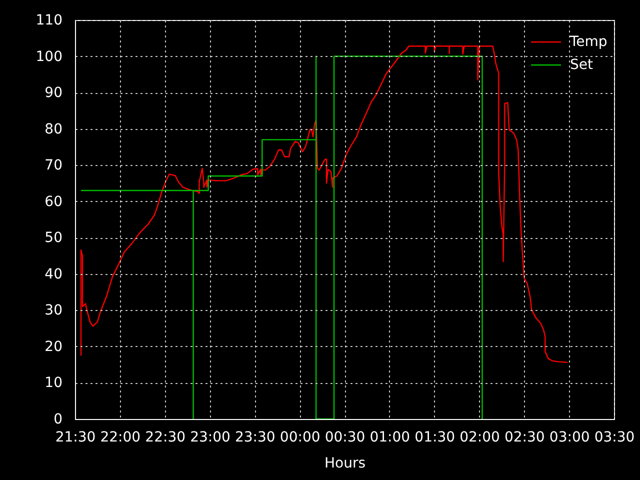 This screenshot has height=480, width=640. Describe the element at coordinates (210, 438) in the screenshot. I see `x-tick-label: 23:00` at that location.